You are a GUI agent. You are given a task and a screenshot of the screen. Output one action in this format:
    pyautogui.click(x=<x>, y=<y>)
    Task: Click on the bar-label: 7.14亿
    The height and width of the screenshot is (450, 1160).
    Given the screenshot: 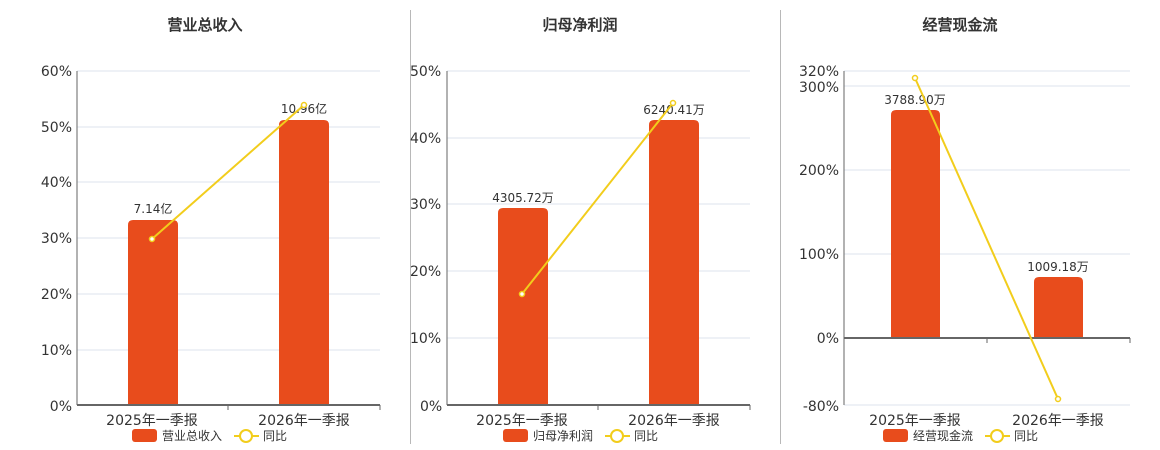 What is the action you would take?
    pyautogui.click(x=153, y=208)
    